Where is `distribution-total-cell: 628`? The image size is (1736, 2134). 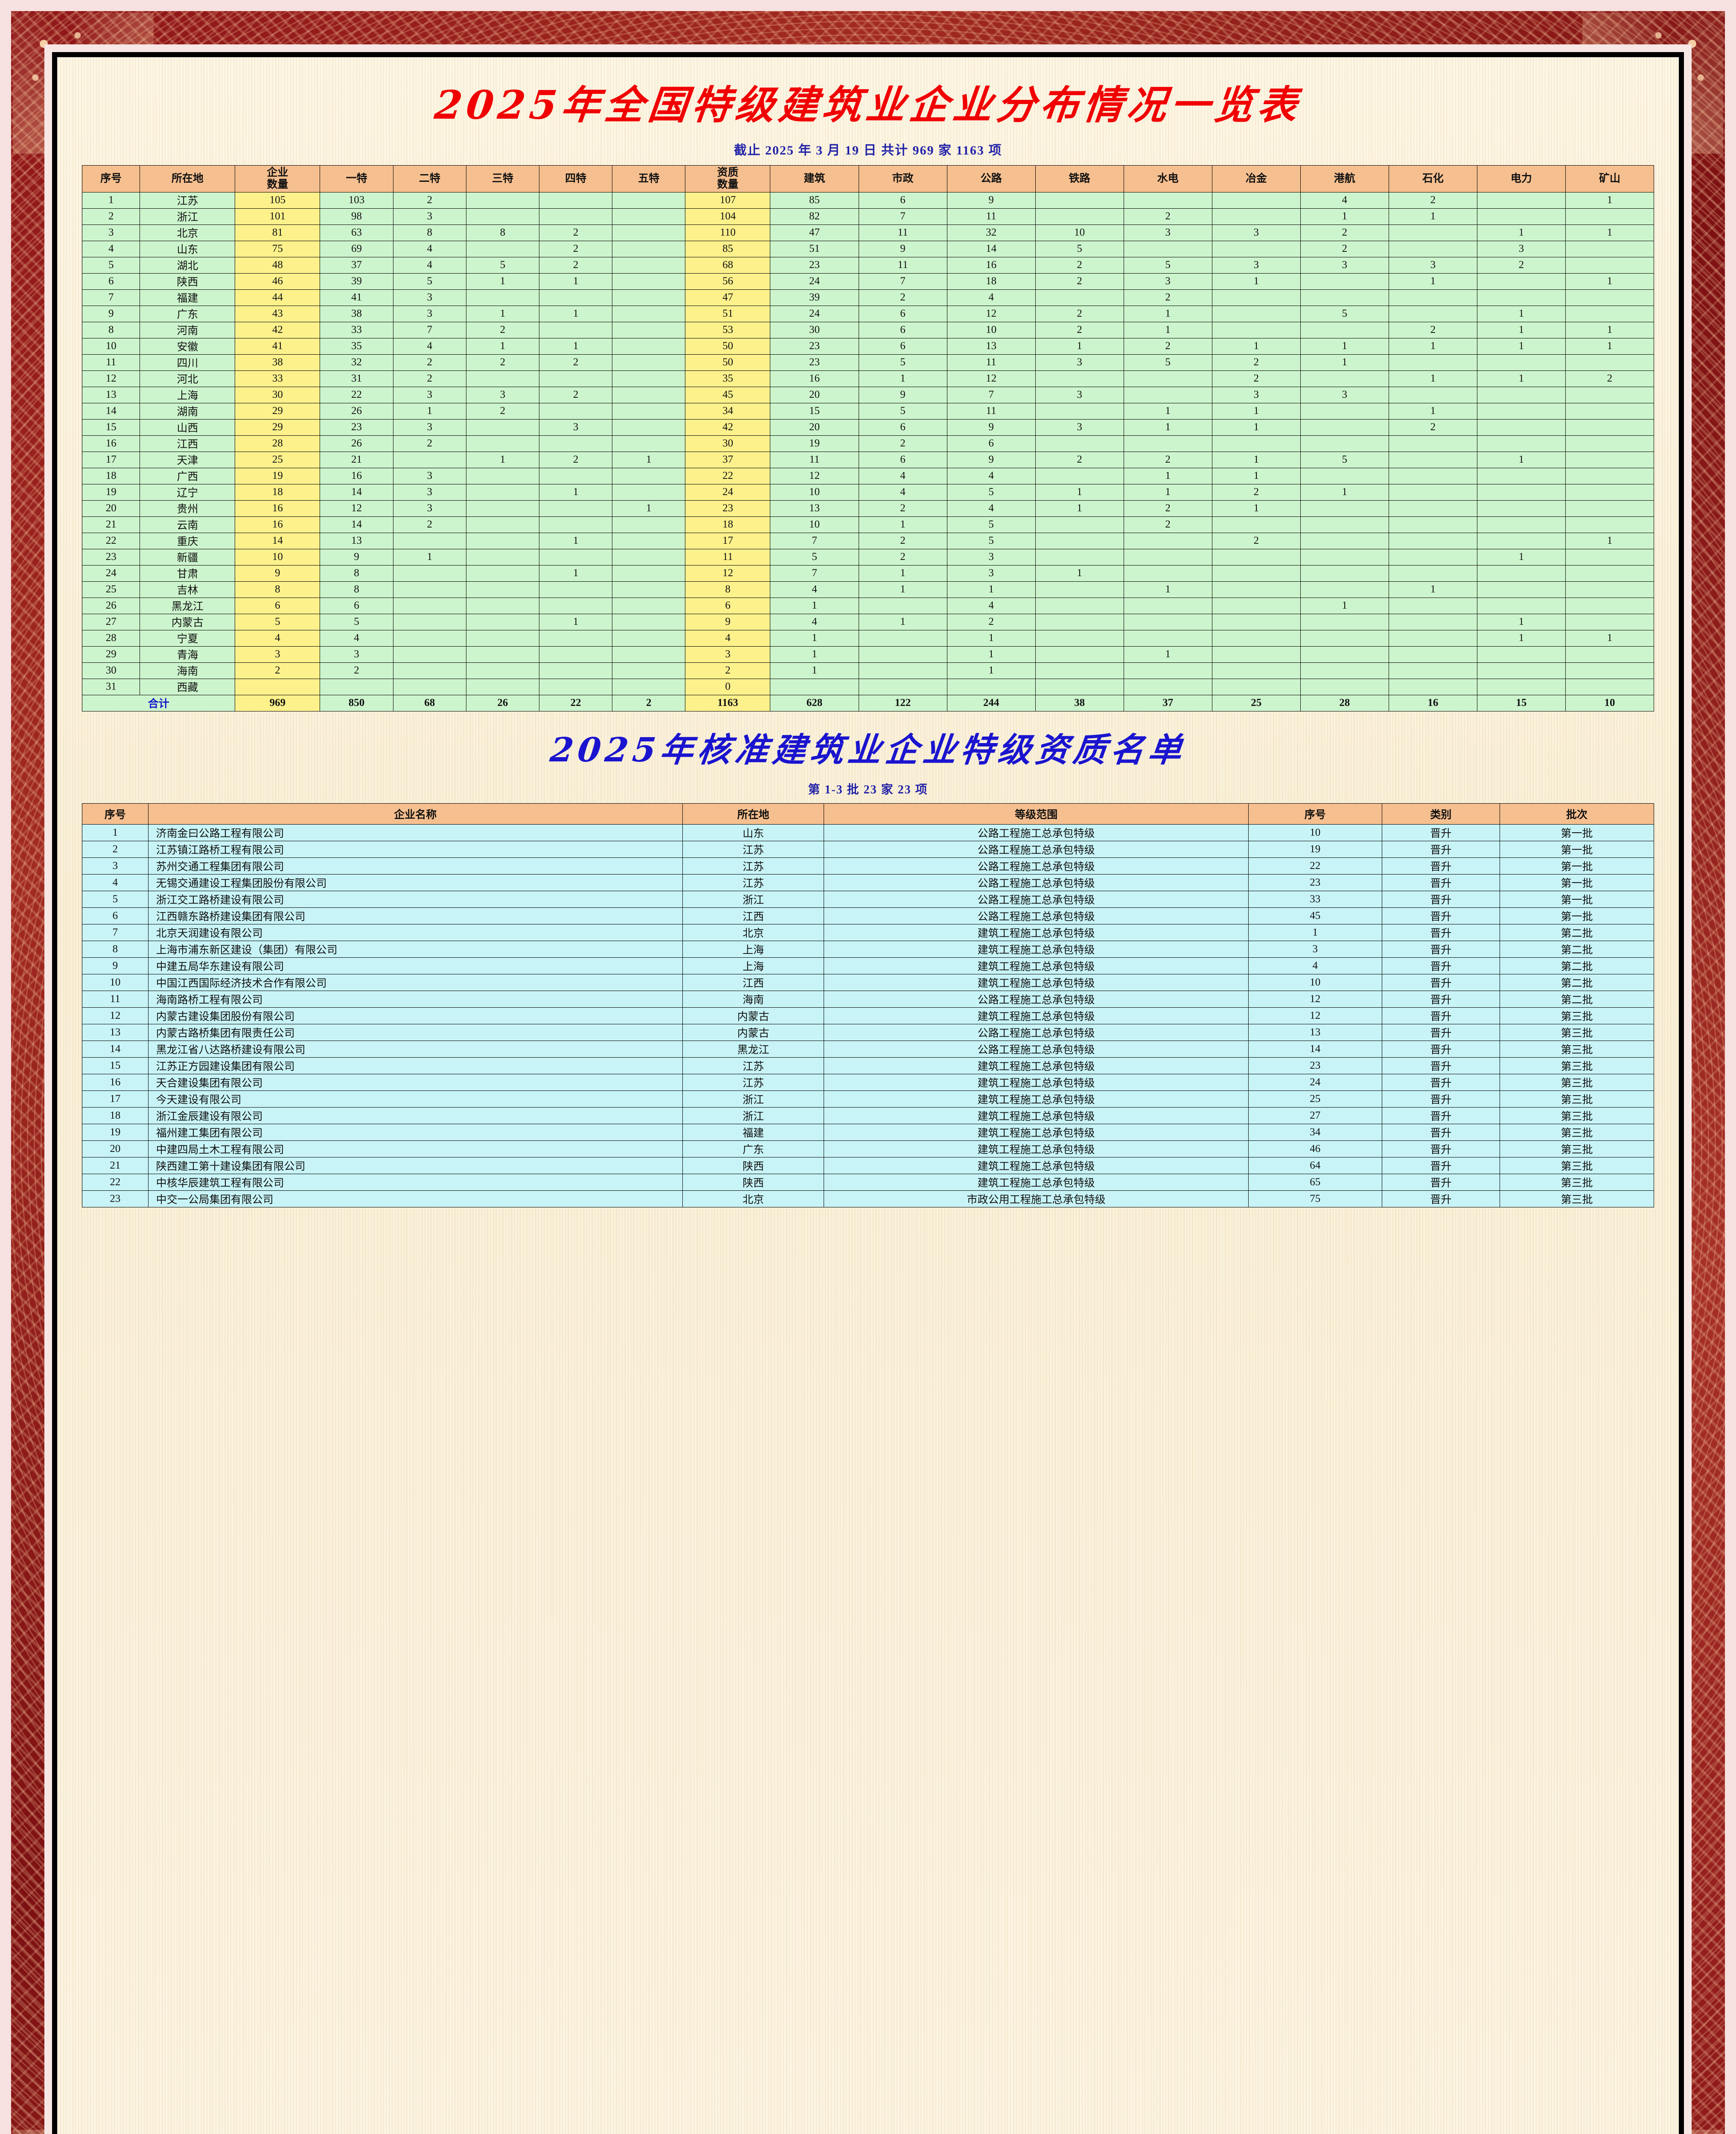
distribution-total-cell: 628 is located at coordinates (814, 703).